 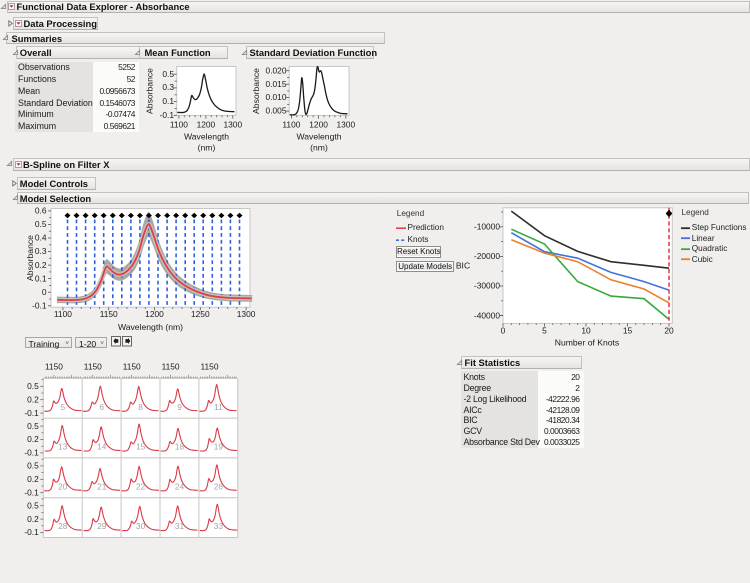 What do you see at coordinates (150, 327) in the screenshot?
I see `svg-text: Wavelength (nm)` at bounding box center [150, 327].